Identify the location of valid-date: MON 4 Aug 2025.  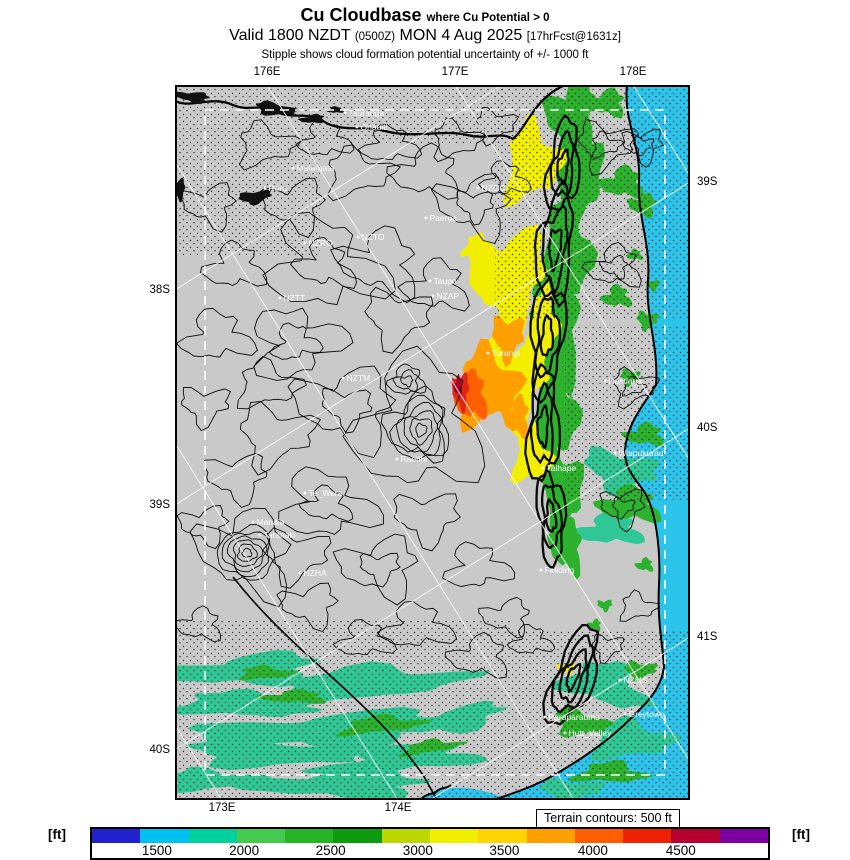
(461, 35).